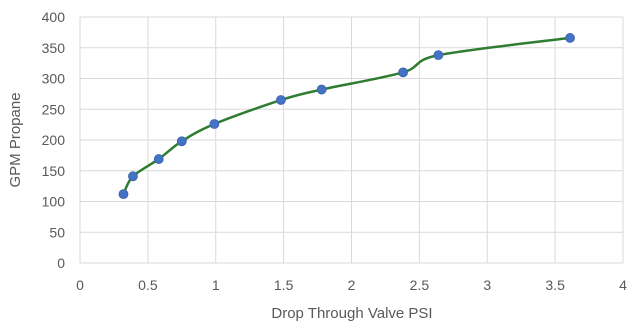 This screenshot has height=329, width=627. I want to click on x-tick-label: 1, so click(216, 285).